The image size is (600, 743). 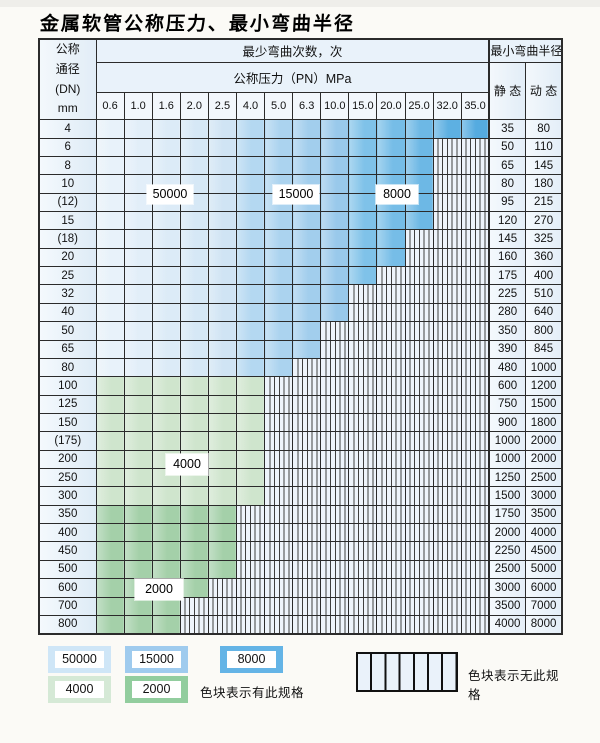 What do you see at coordinates (67, 496) in the screenshot?
I see `dn-cell: 300` at bounding box center [67, 496].